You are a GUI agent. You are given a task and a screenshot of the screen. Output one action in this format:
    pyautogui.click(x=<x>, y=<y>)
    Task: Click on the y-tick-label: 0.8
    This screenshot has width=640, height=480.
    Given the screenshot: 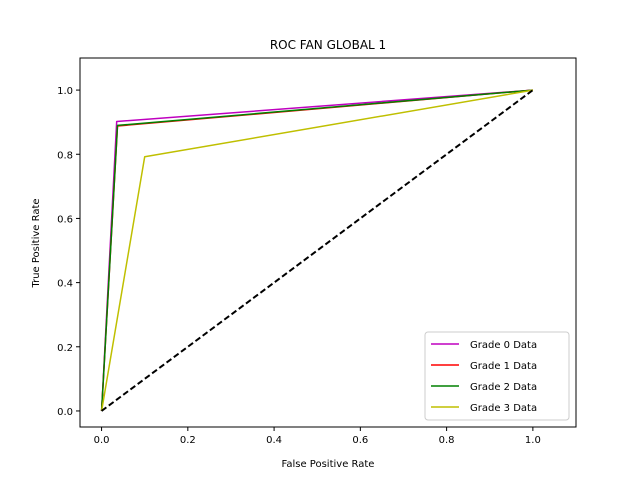 What is the action you would take?
    pyautogui.click(x=65, y=155)
    